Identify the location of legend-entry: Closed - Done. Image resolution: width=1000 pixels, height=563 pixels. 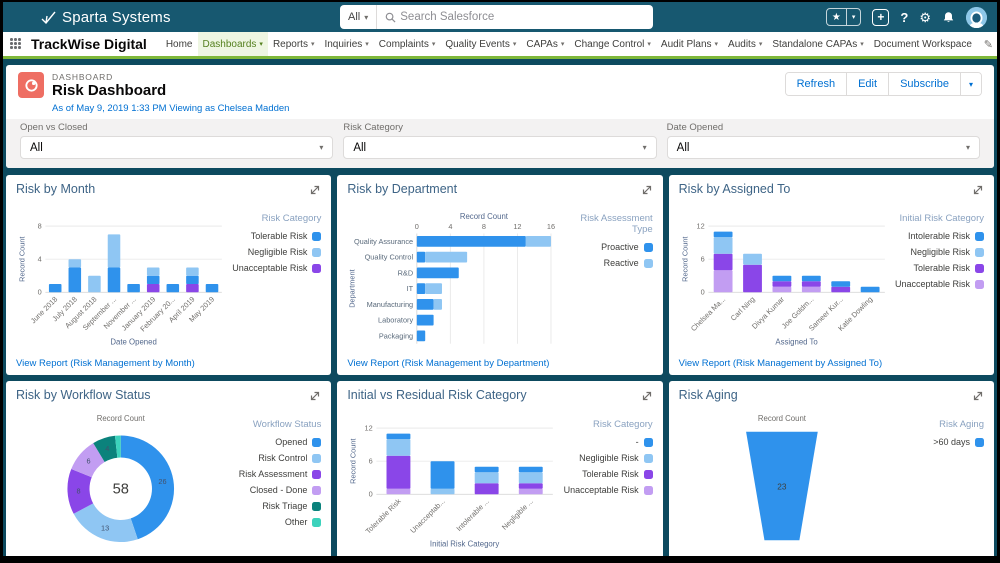
(274, 490).